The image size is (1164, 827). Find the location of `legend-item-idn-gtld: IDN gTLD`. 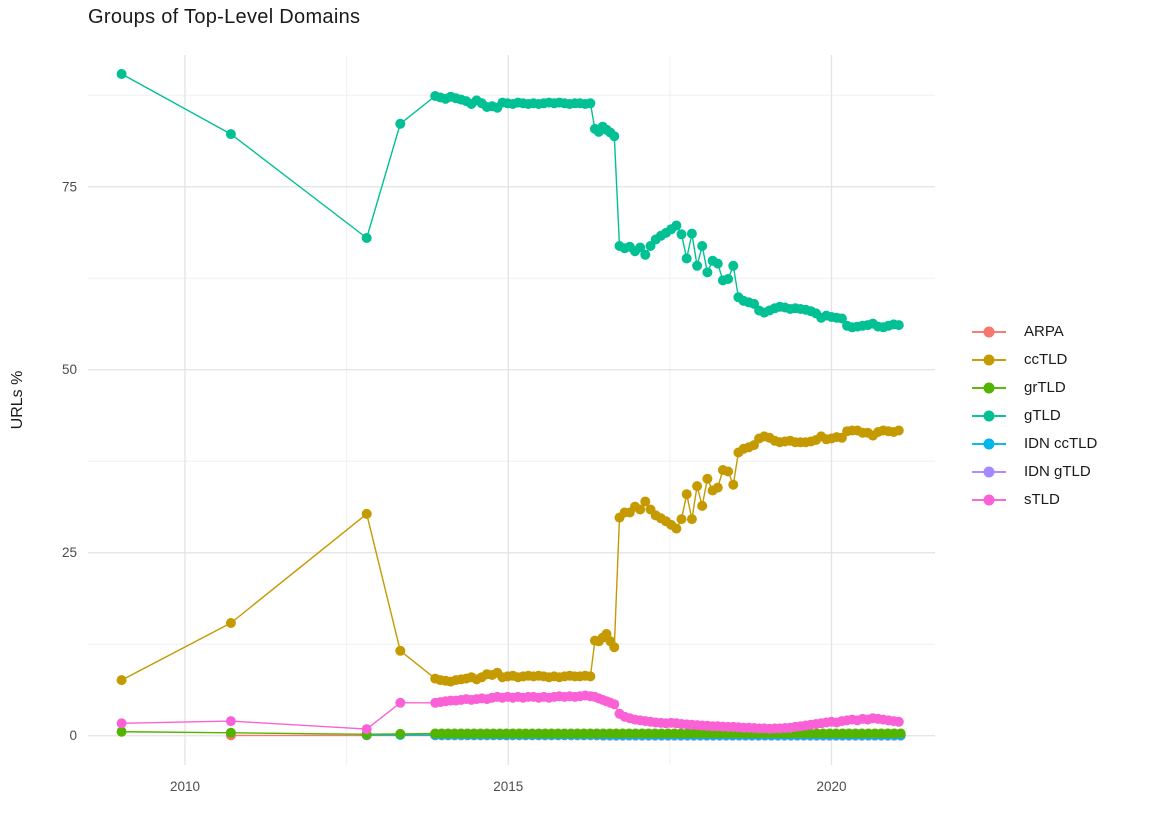

legend-item-idn-gtld: IDN gTLD is located at coordinates (1034, 471).